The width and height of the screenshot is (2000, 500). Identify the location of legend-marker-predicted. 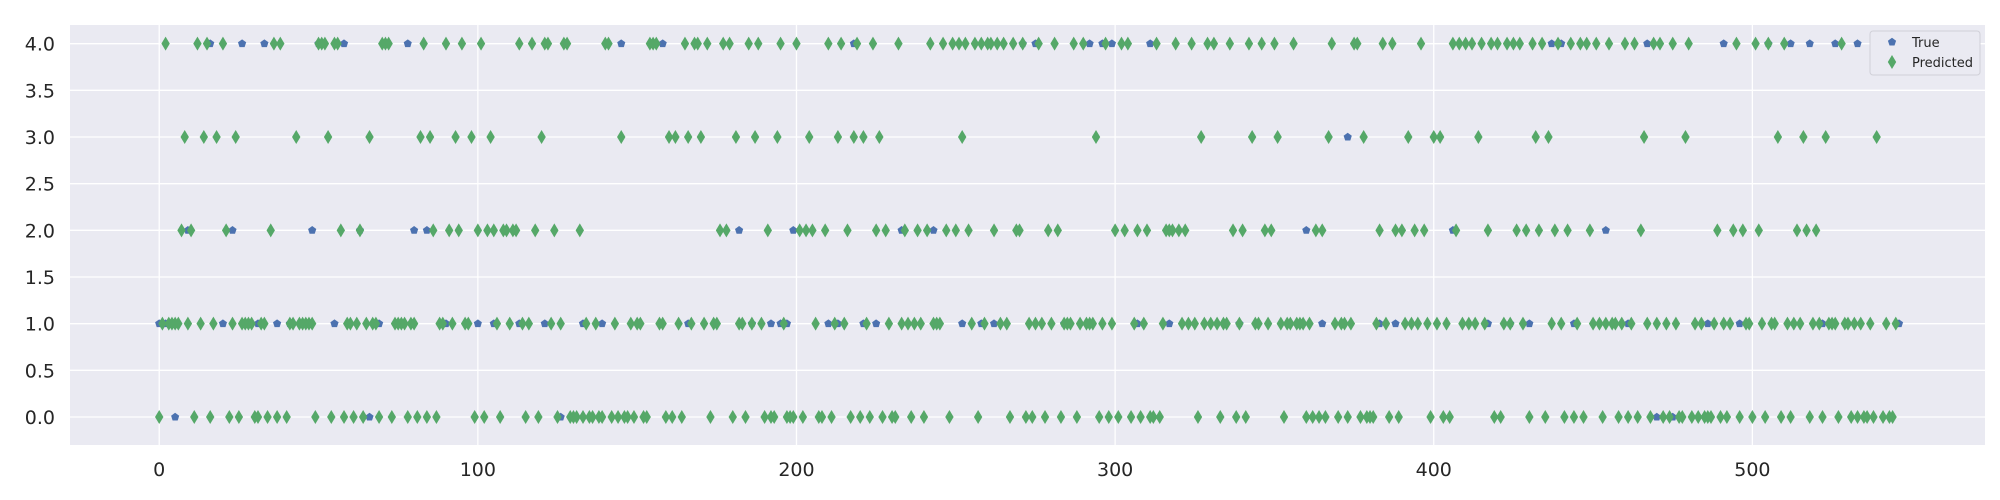
(1892, 62).